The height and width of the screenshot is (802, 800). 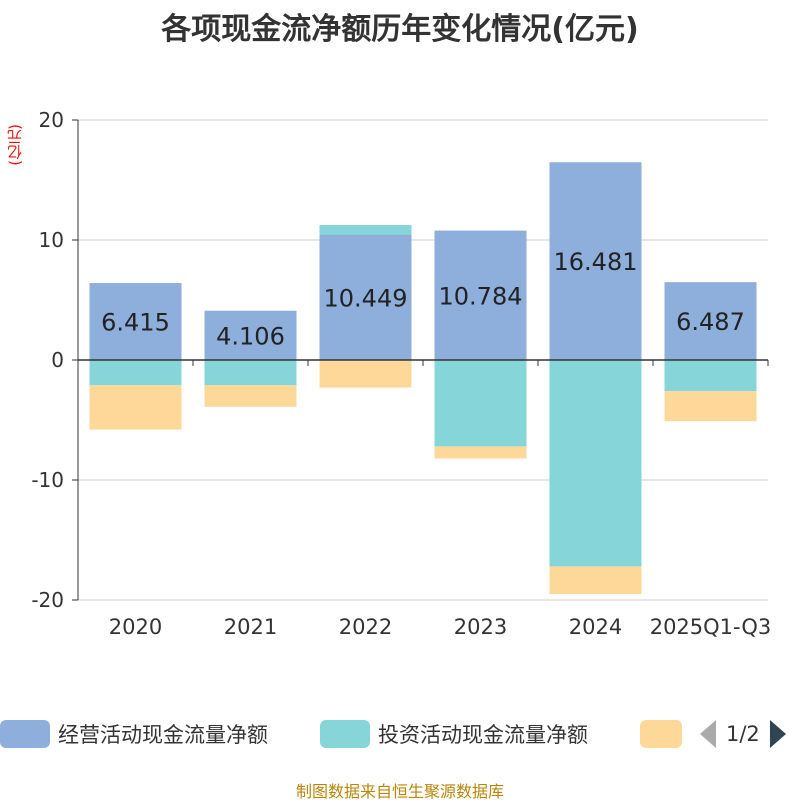 I want to click on legend-swatch-investing, so click(x=345, y=734).